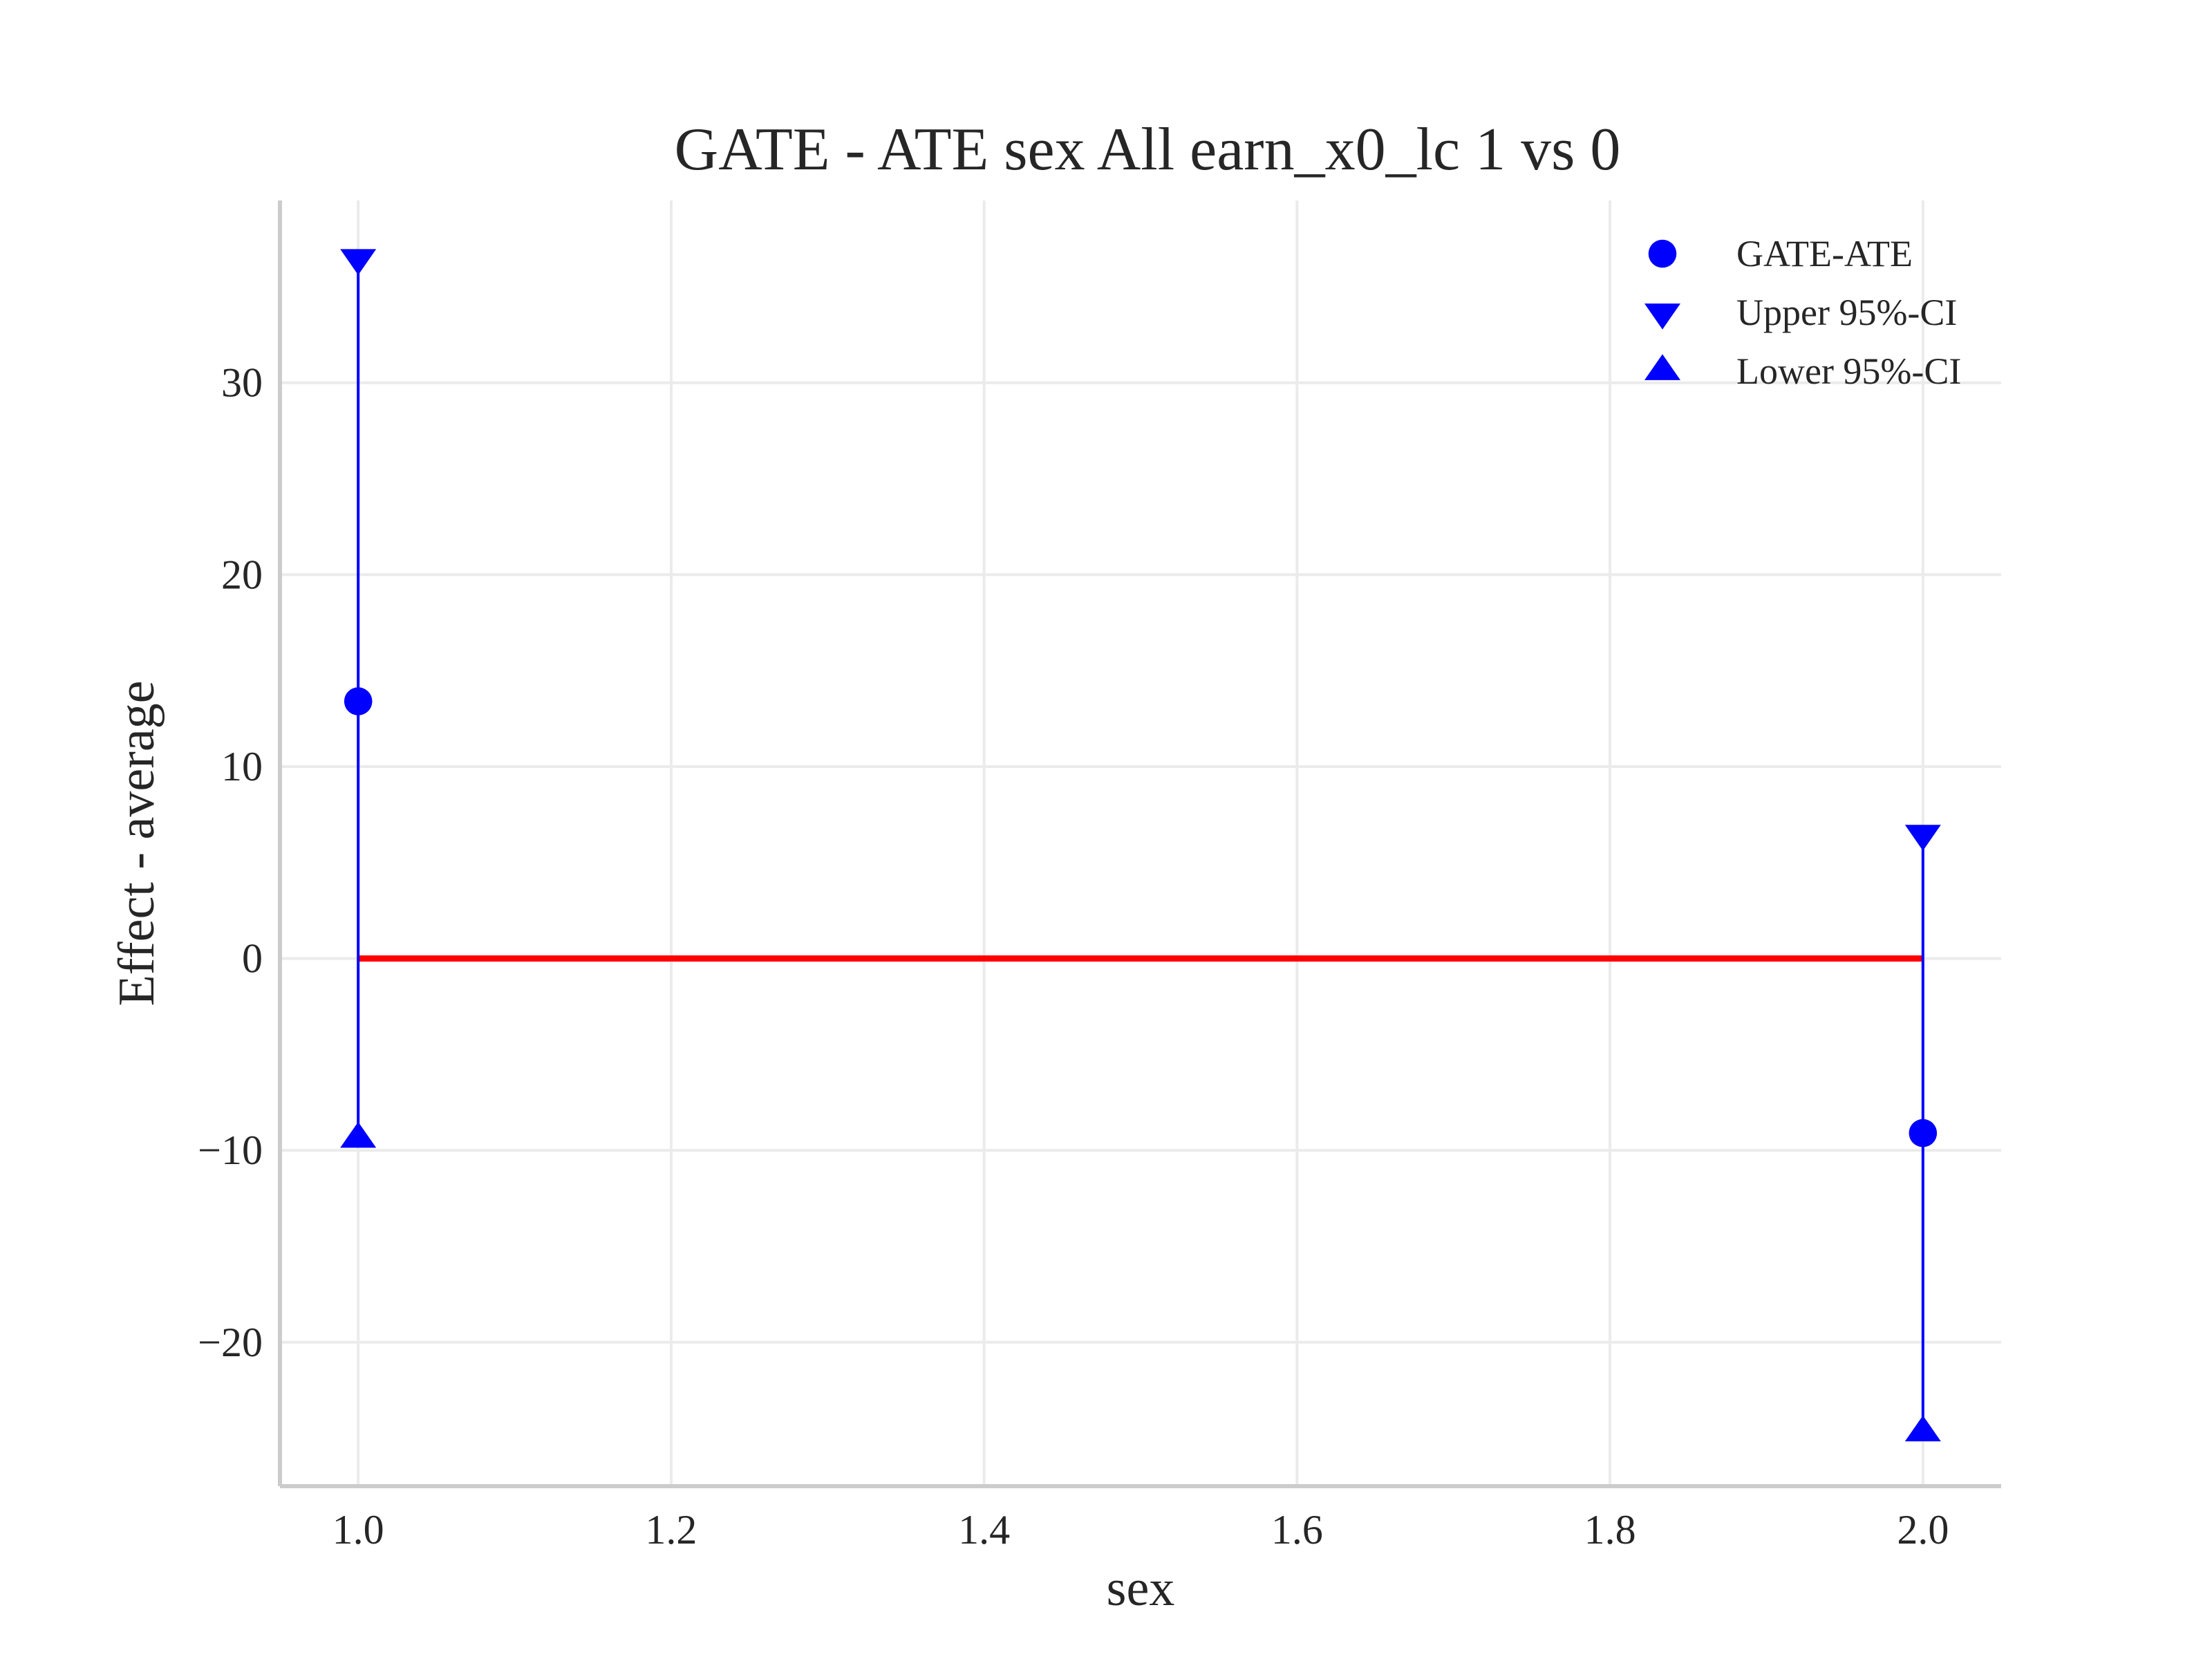 The image size is (2212, 1659). Describe the element at coordinates (1825, 253) in the screenshot. I see `legend-label: GATE-ATE` at that location.